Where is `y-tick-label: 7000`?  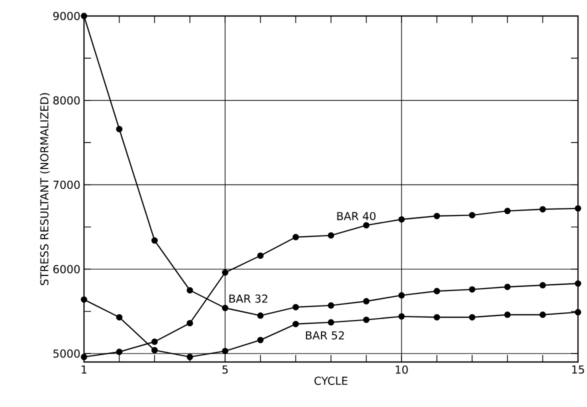 y-tick-label: 7000 is located at coordinates (66, 184).